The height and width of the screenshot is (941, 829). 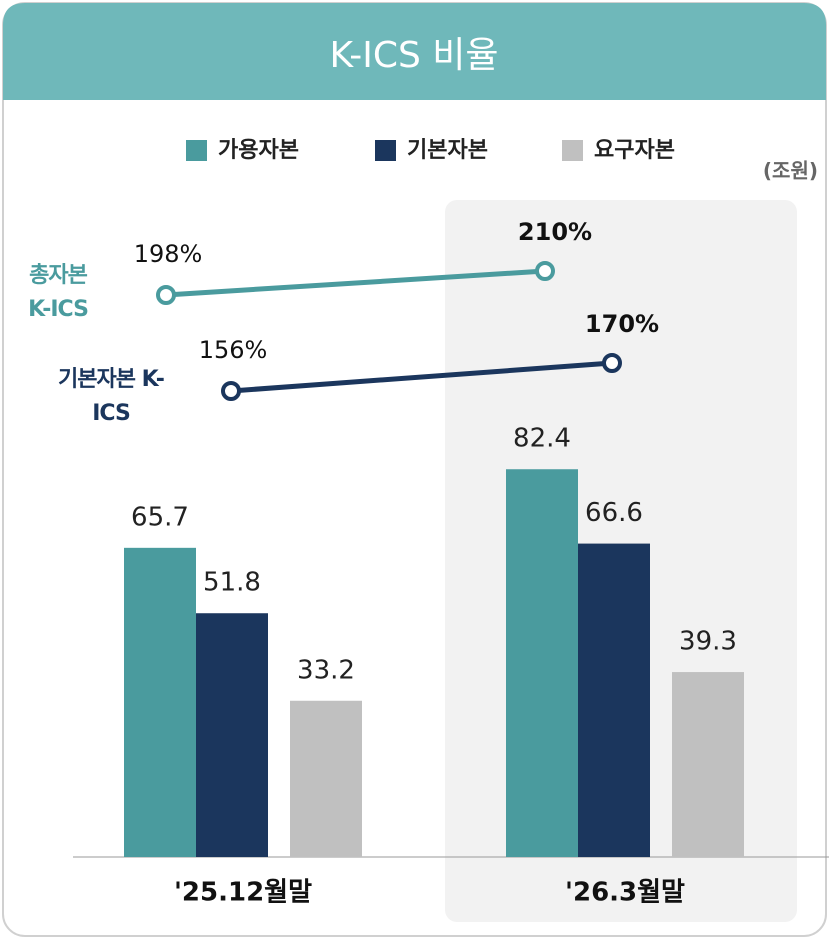 What do you see at coordinates (233, 350) in the screenshot?
I see `line-label: 156%` at bounding box center [233, 350].